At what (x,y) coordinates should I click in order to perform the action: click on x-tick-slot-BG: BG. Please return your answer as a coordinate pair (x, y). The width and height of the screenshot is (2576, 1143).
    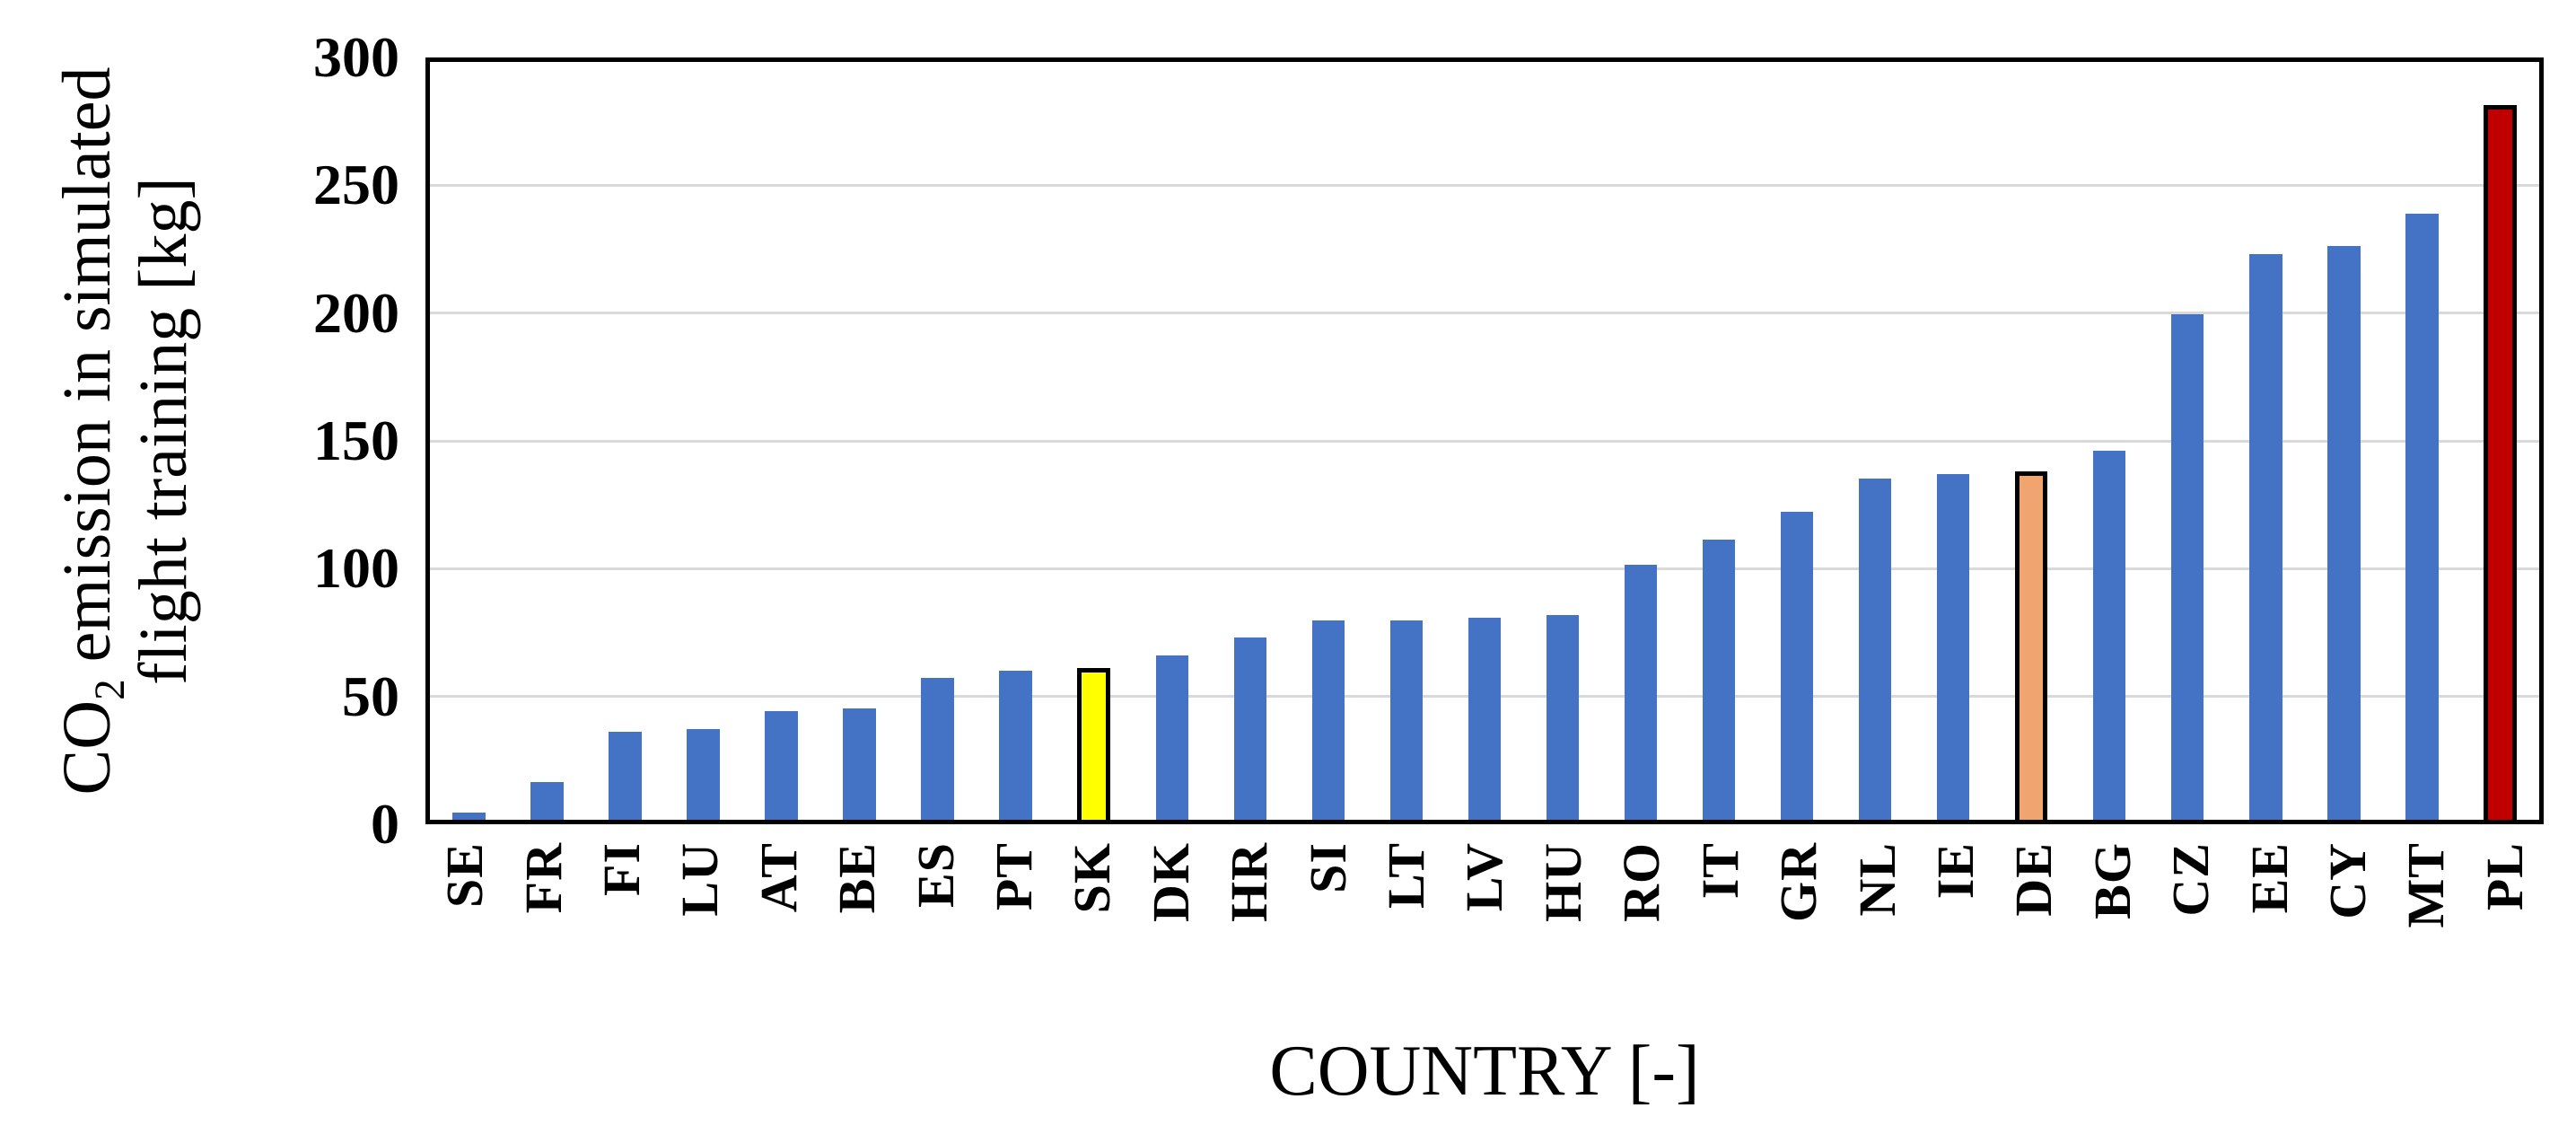
    Looking at the image, I should click on (2112, 945).